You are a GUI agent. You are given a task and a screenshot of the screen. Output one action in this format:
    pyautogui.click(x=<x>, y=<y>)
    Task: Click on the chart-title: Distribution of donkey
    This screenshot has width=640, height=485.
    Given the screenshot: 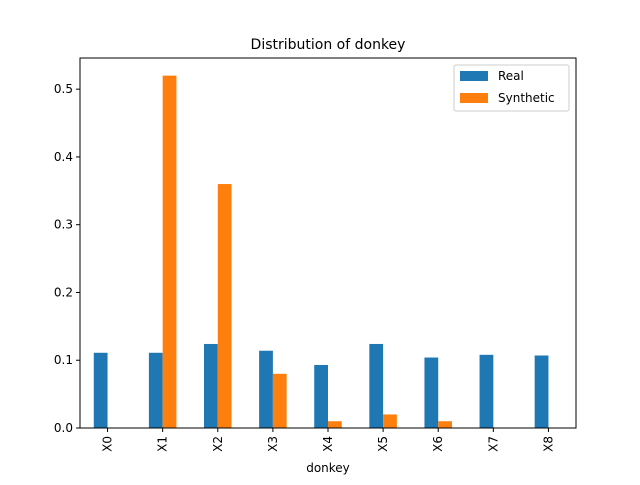 What is the action you would take?
    pyautogui.click(x=328, y=45)
    